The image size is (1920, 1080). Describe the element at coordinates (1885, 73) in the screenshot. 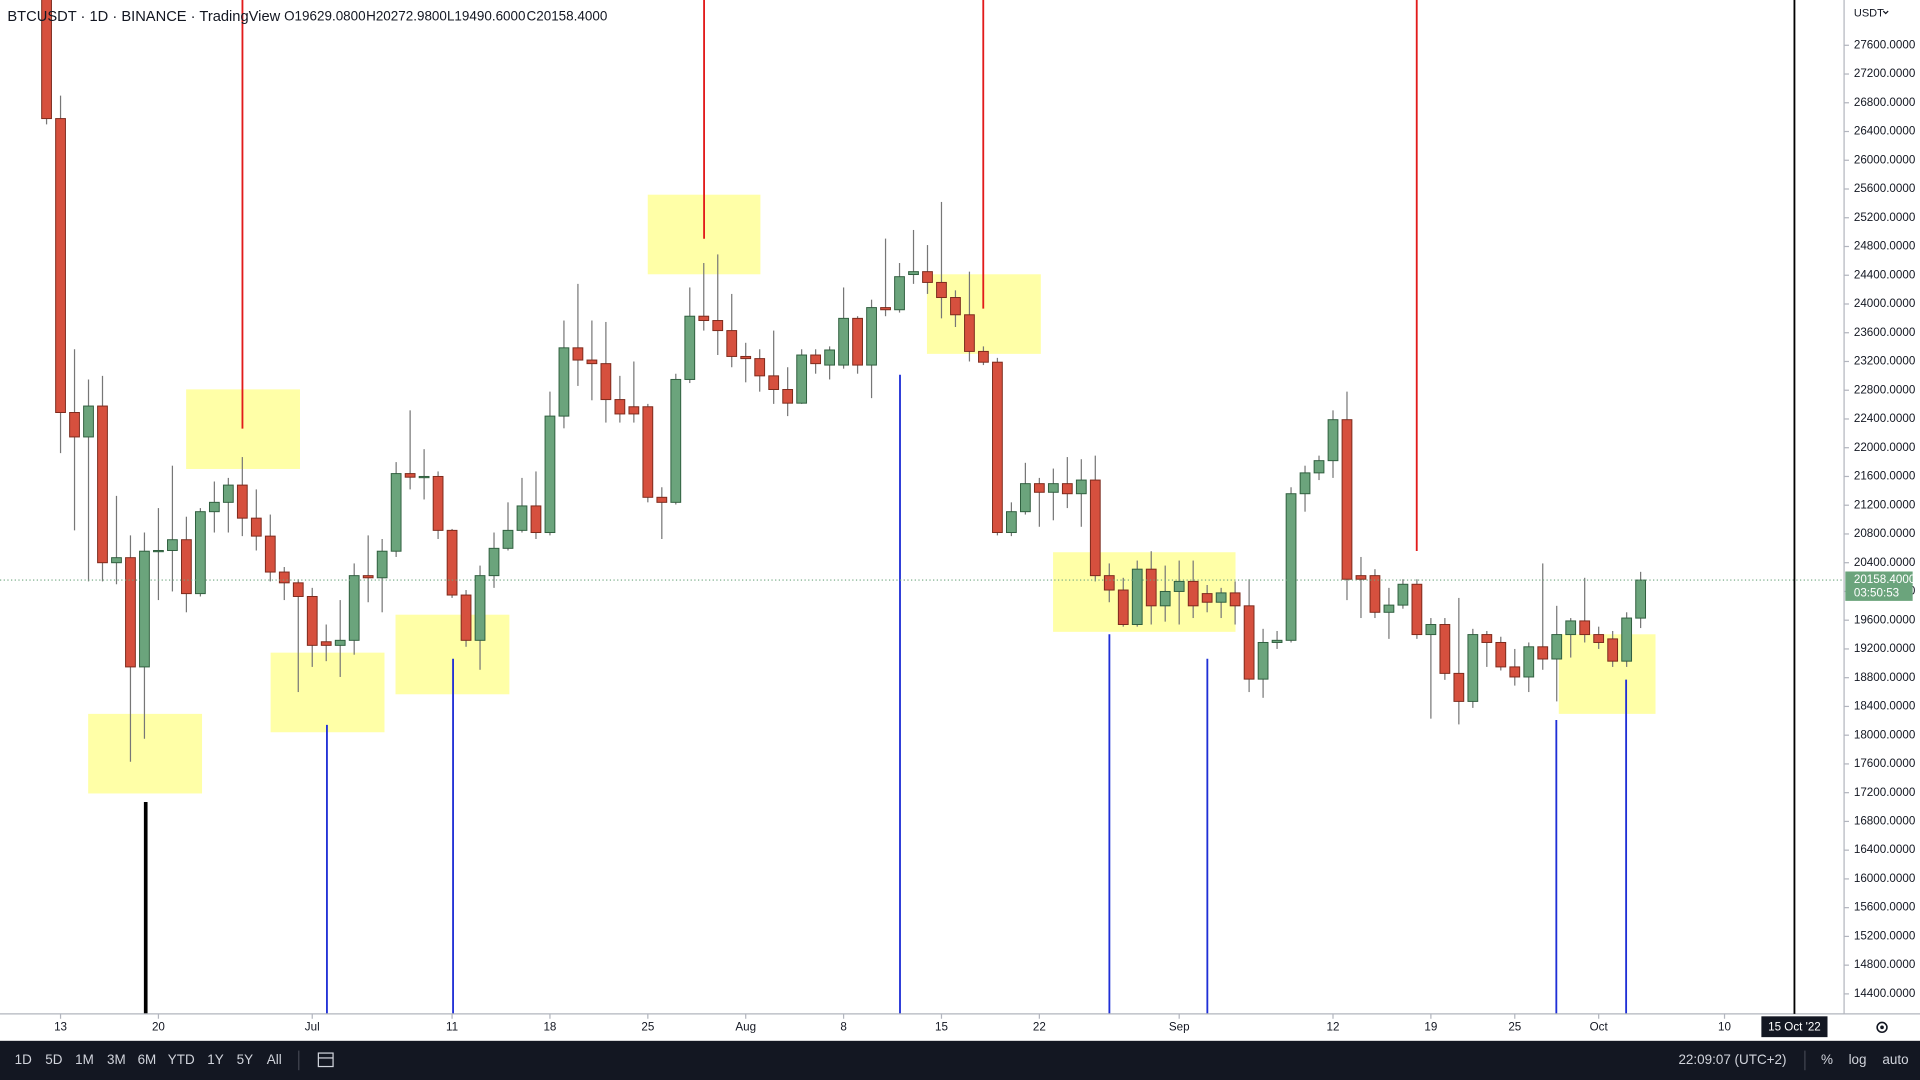

I see `y-tick-label: 27200.0000` at that location.